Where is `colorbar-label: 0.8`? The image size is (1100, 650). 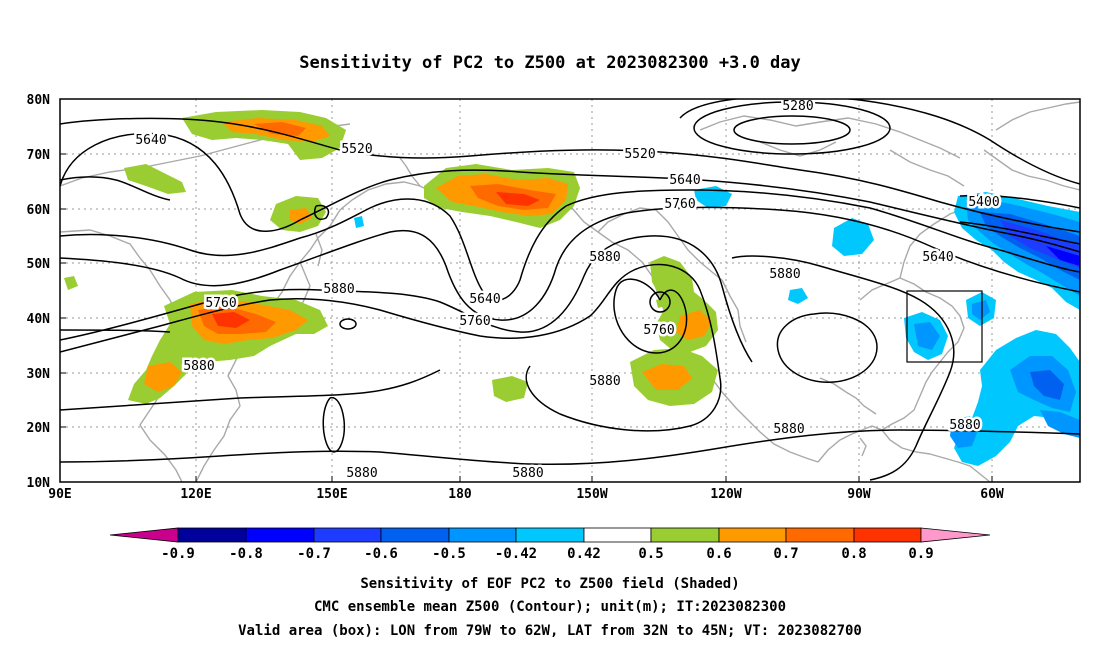
colorbar-label: 0.8 is located at coordinates (853, 554).